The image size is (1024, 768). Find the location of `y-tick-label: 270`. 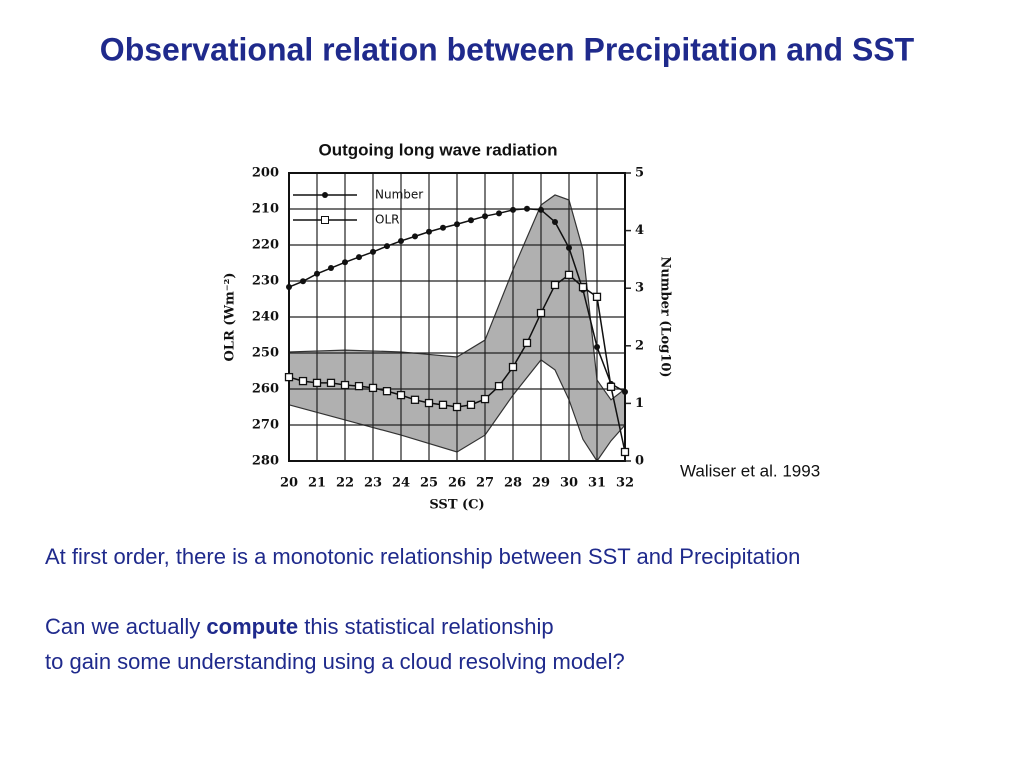

y-tick-label: 270 is located at coordinates (265, 425).